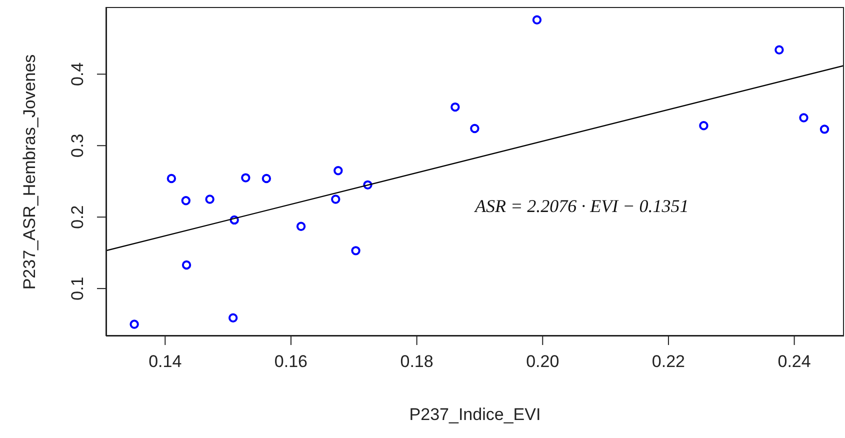 The image size is (845, 438). I want to click on y-tick-label: 0.3, so click(77, 146).